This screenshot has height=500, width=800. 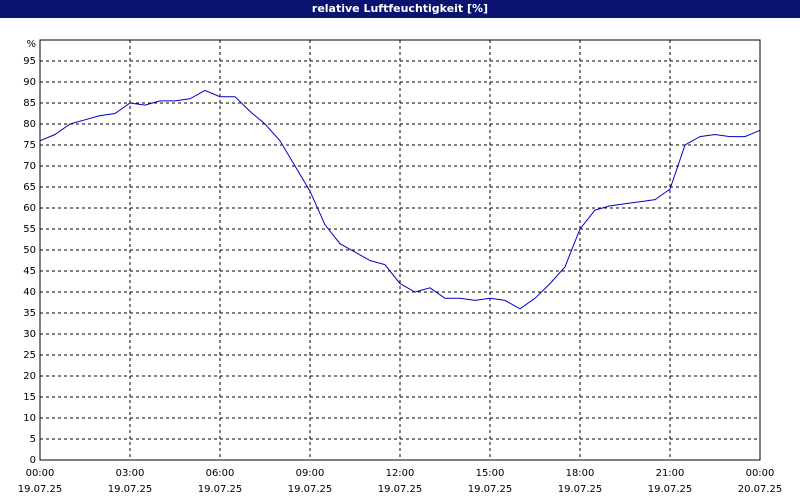 What do you see at coordinates (29, 61) in the screenshot?
I see `y-tick-label: 95` at bounding box center [29, 61].